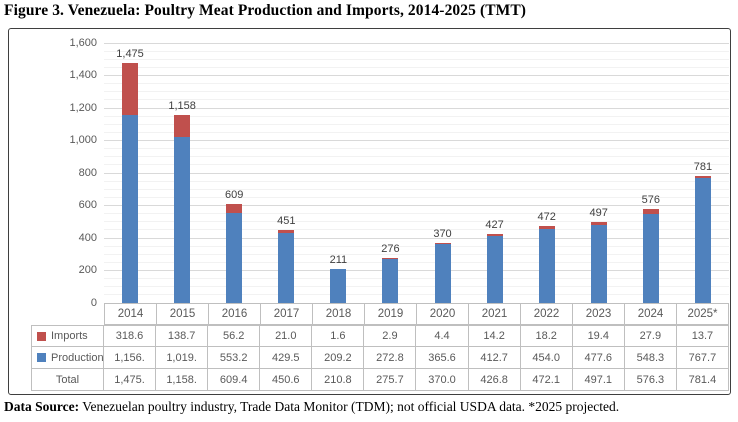  What do you see at coordinates (53, 173) in the screenshot?
I see `y-axis: 0 200 400 600 800 1,000 1,200 1,400 1,600` at bounding box center [53, 173].